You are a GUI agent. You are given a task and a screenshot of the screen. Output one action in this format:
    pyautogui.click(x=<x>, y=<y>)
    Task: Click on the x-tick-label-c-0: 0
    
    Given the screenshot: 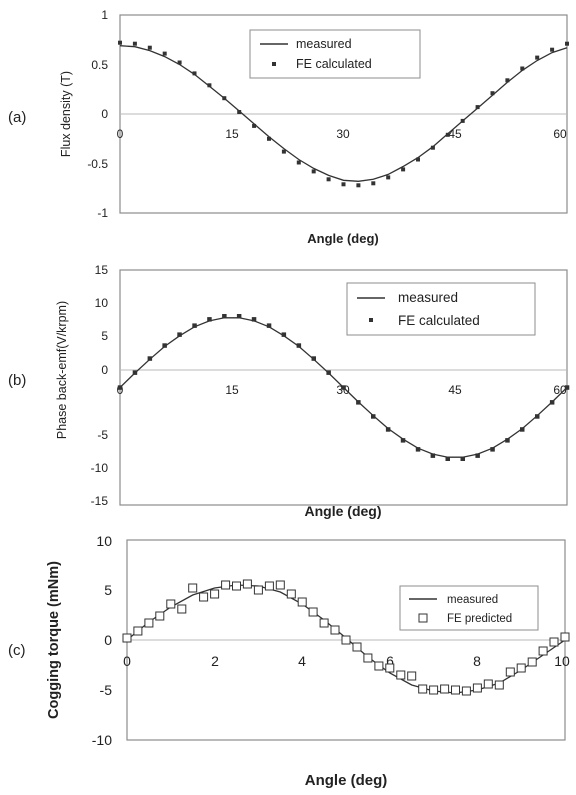 What is the action you would take?
    pyautogui.click(x=127, y=661)
    